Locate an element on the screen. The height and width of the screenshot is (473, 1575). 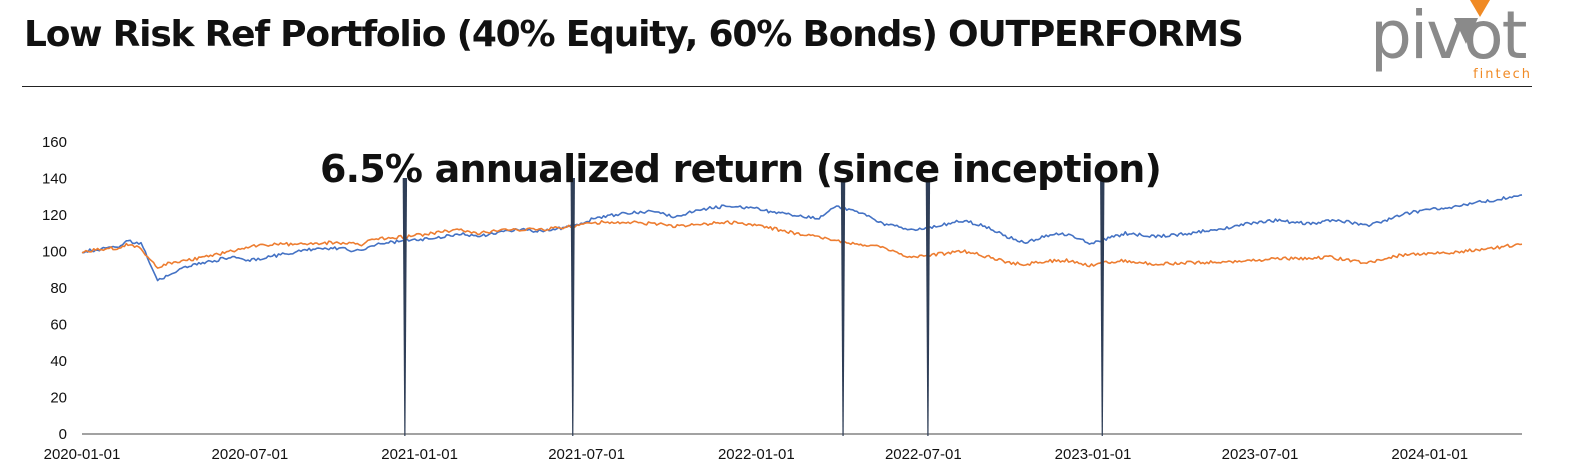
y-tick-label: 80 is located at coordinates (58, 288).